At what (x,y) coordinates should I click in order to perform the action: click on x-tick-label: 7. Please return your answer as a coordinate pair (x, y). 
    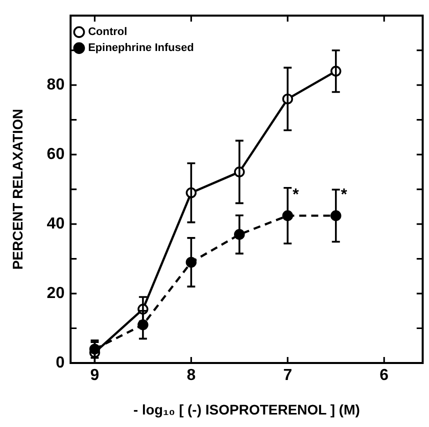
    Looking at the image, I should click on (287, 375).